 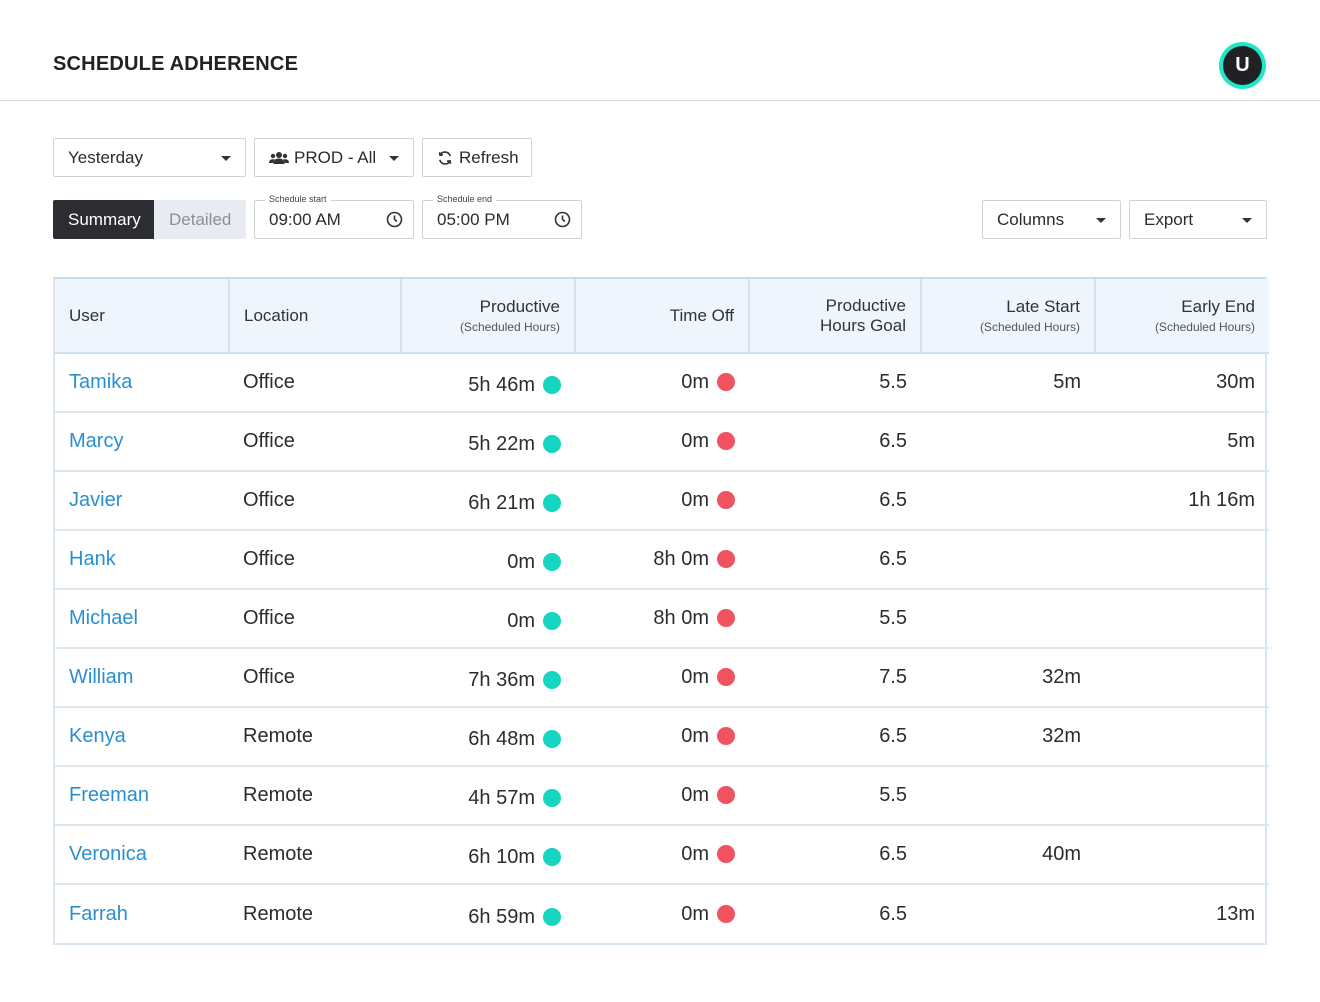 What do you see at coordinates (501, 798) in the screenshot?
I see `productive-value: 4h 57m` at bounding box center [501, 798].